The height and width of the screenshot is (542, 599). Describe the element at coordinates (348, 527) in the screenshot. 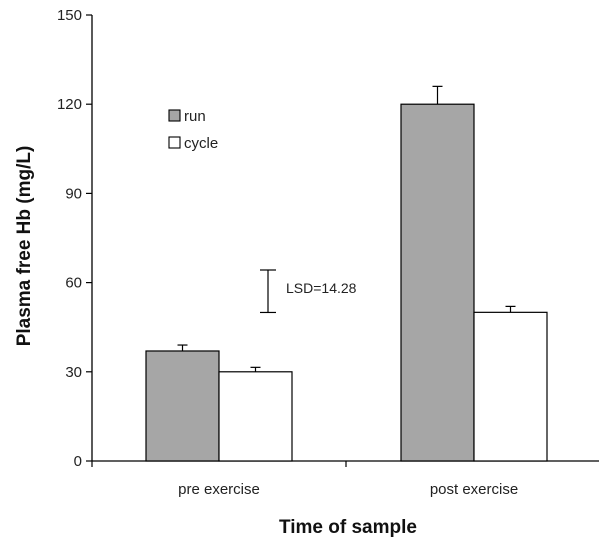

I see `x-axis-title: Time of sample` at that location.